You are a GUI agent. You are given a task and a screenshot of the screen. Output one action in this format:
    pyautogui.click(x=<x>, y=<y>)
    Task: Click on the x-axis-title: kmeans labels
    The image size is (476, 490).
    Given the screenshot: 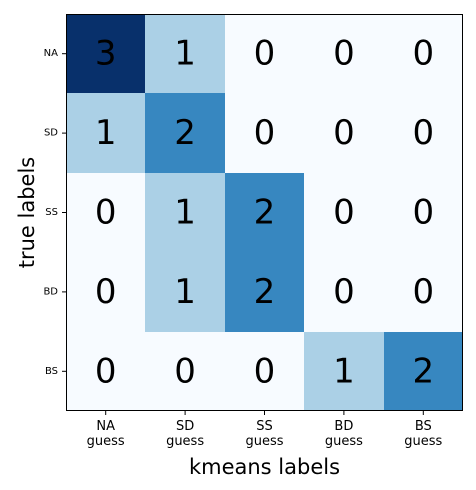 What is the action you would take?
    pyautogui.click(x=264, y=467)
    